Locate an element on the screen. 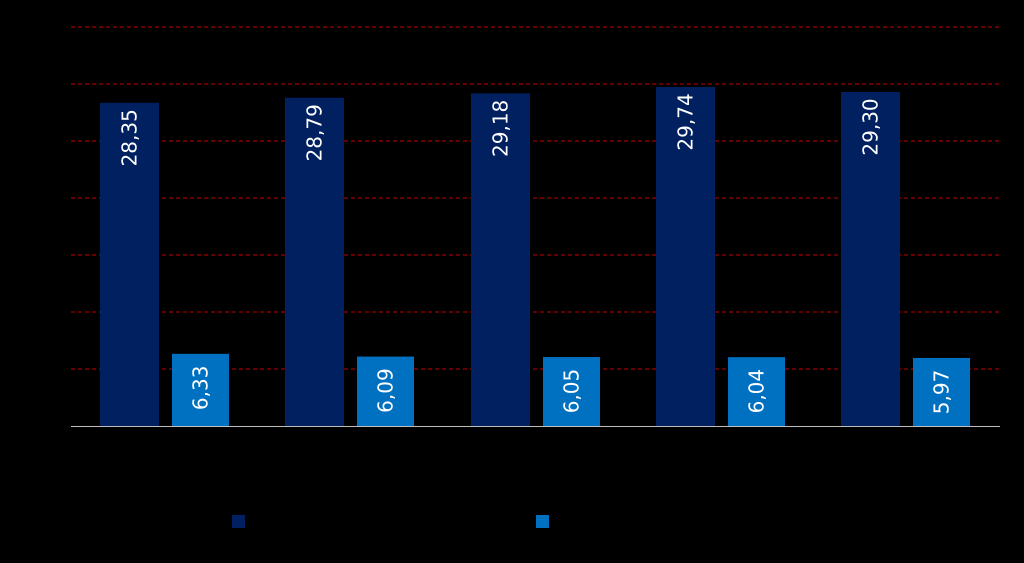 The image size is (1024, 563). data-label-series1-2: 28,79 is located at coordinates (315, 132).